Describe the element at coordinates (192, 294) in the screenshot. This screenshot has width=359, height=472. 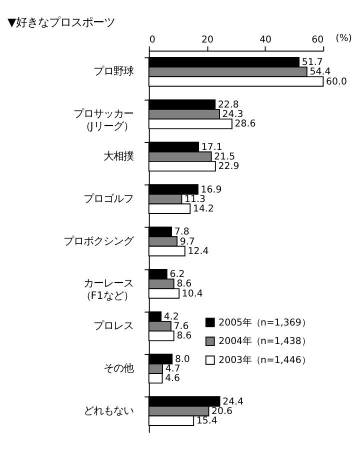
I see `data-label: 10.4` at that location.